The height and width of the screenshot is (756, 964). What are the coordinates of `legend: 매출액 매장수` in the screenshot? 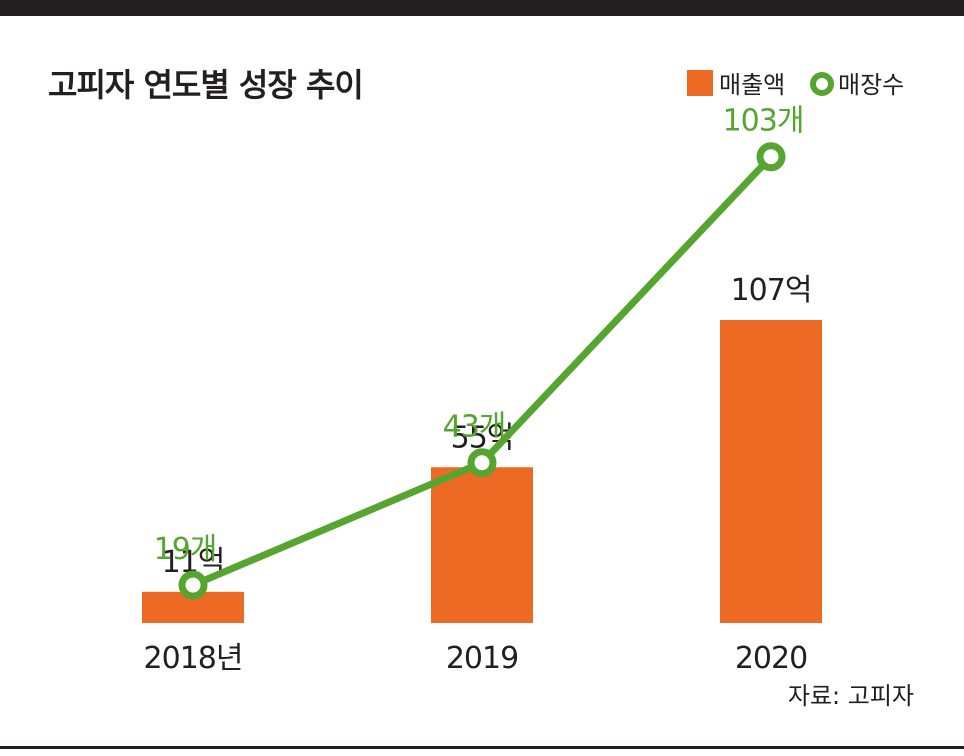 It's located at (795, 84).